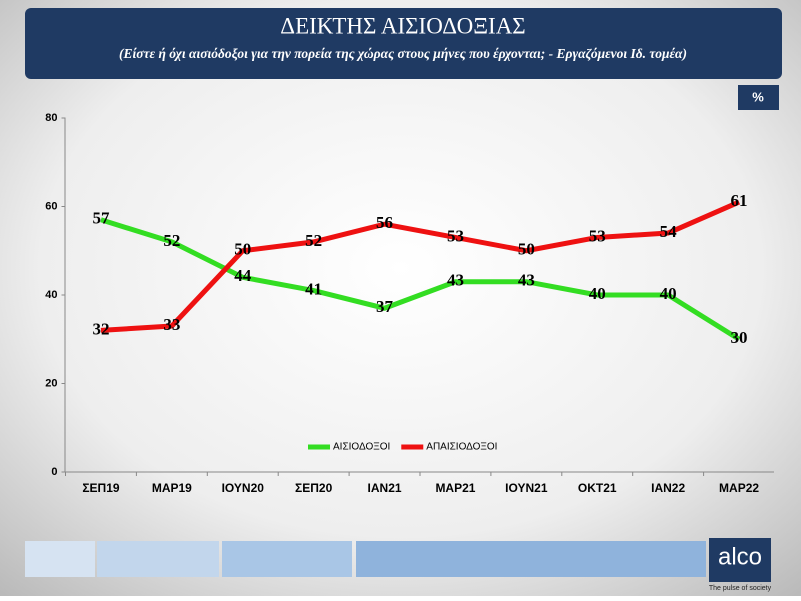 Image resolution: width=801 pixels, height=601 pixels. What do you see at coordinates (739, 200) in the screenshot?
I see `data-label: 61` at bounding box center [739, 200].